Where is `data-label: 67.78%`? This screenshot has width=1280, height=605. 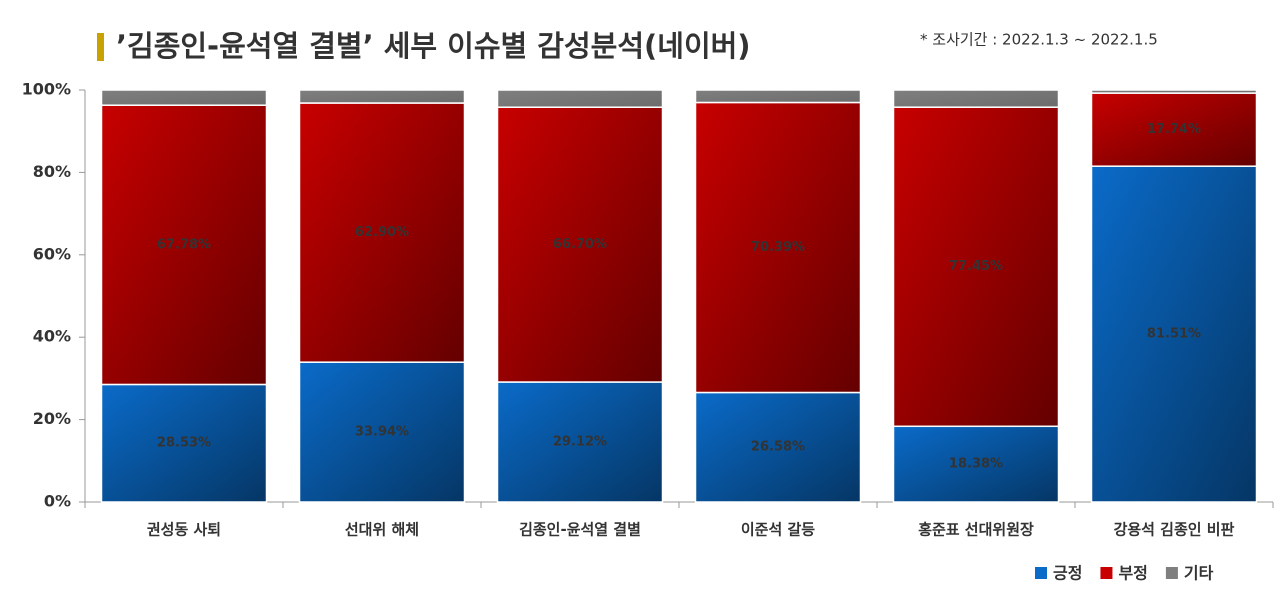
data-label: 67.78% is located at coordinates (184, 244).